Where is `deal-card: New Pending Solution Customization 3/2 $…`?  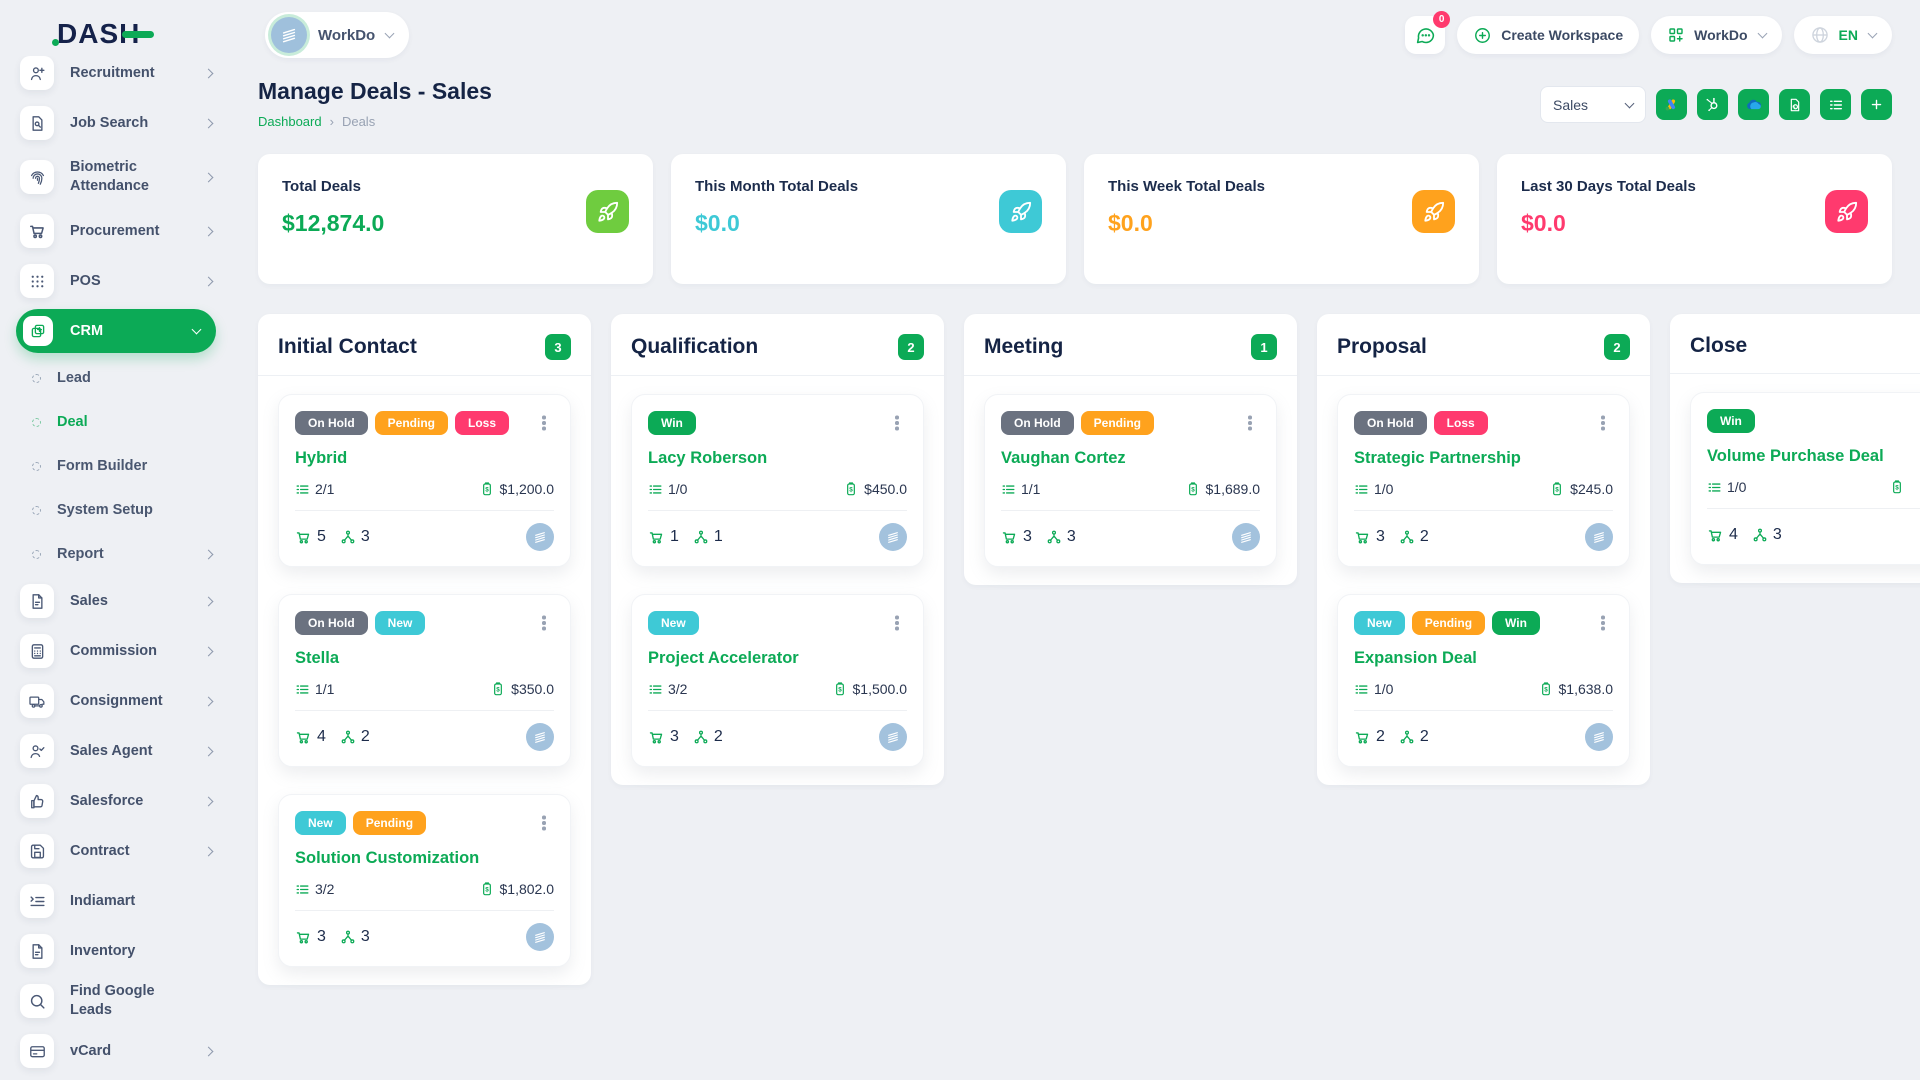 deal-card: New Pending Solution Customization 3/2 $… is located at coordinates (424, 880).